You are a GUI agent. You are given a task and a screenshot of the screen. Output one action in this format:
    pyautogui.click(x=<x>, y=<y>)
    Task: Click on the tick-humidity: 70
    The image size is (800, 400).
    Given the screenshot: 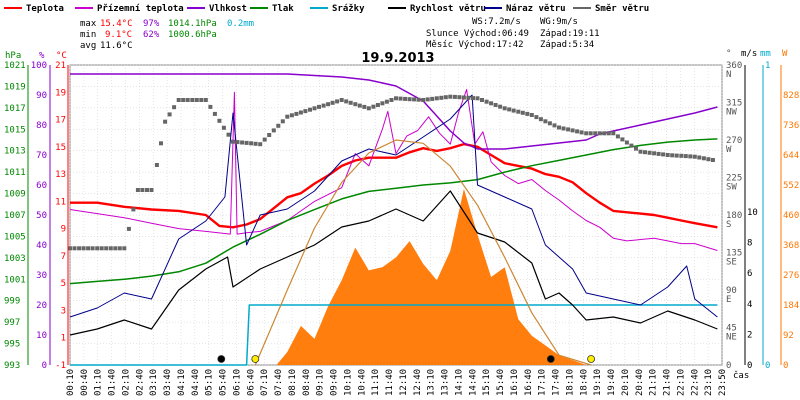 What is the action you would take?
    pyautogui.click(x=41, y=156)
    